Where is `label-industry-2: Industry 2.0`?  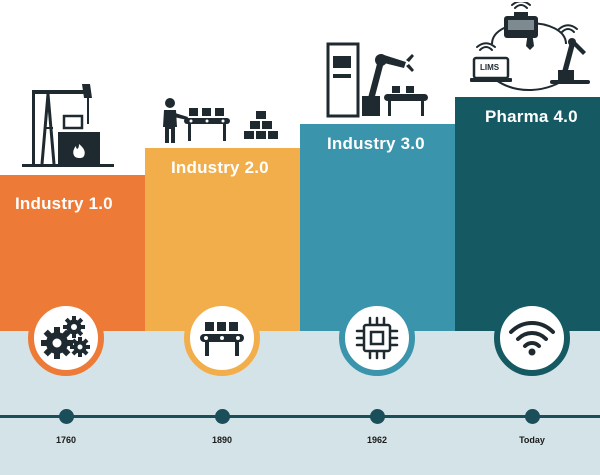
label-industry-2: Industry 2.0 is located at coordinates (220, 167).